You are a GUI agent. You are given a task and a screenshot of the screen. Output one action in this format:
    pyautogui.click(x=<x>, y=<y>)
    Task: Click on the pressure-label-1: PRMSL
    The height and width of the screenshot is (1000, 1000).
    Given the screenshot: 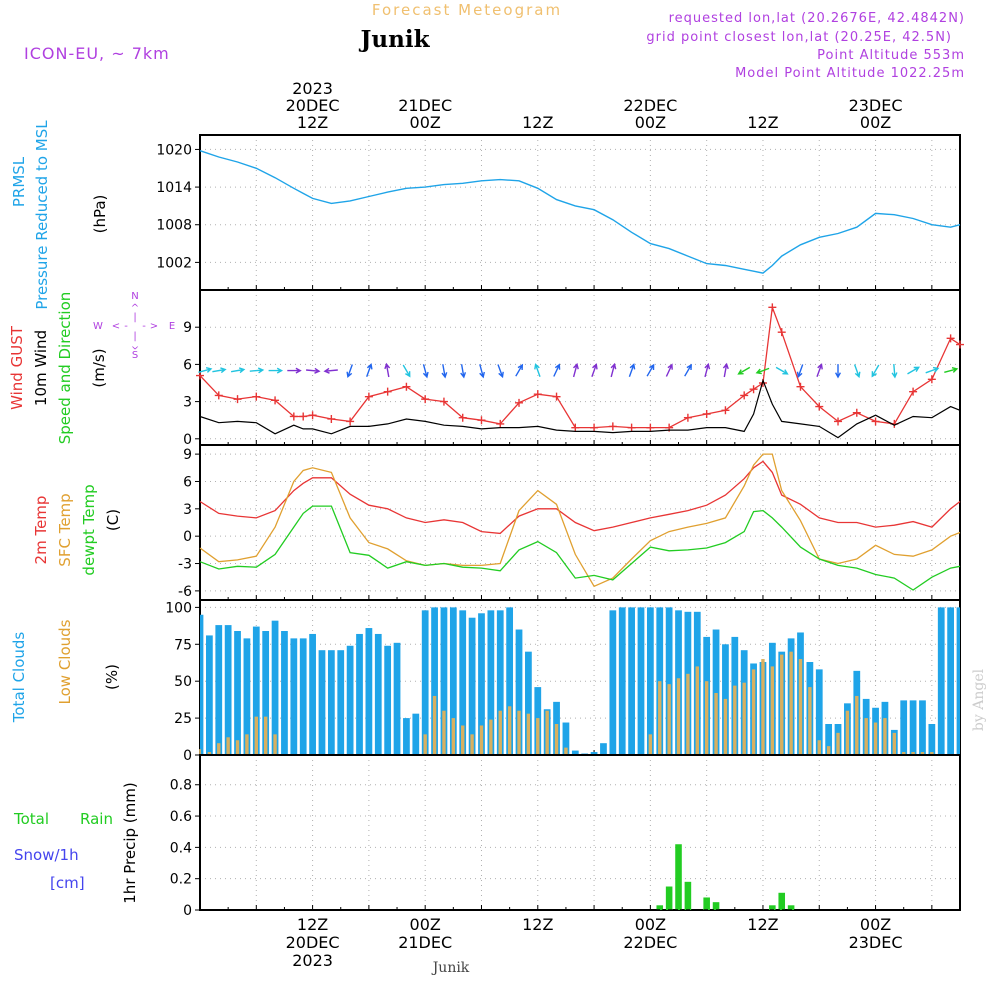 What is the action you would take?
    pyautogui.click(x=19, y=181)
    